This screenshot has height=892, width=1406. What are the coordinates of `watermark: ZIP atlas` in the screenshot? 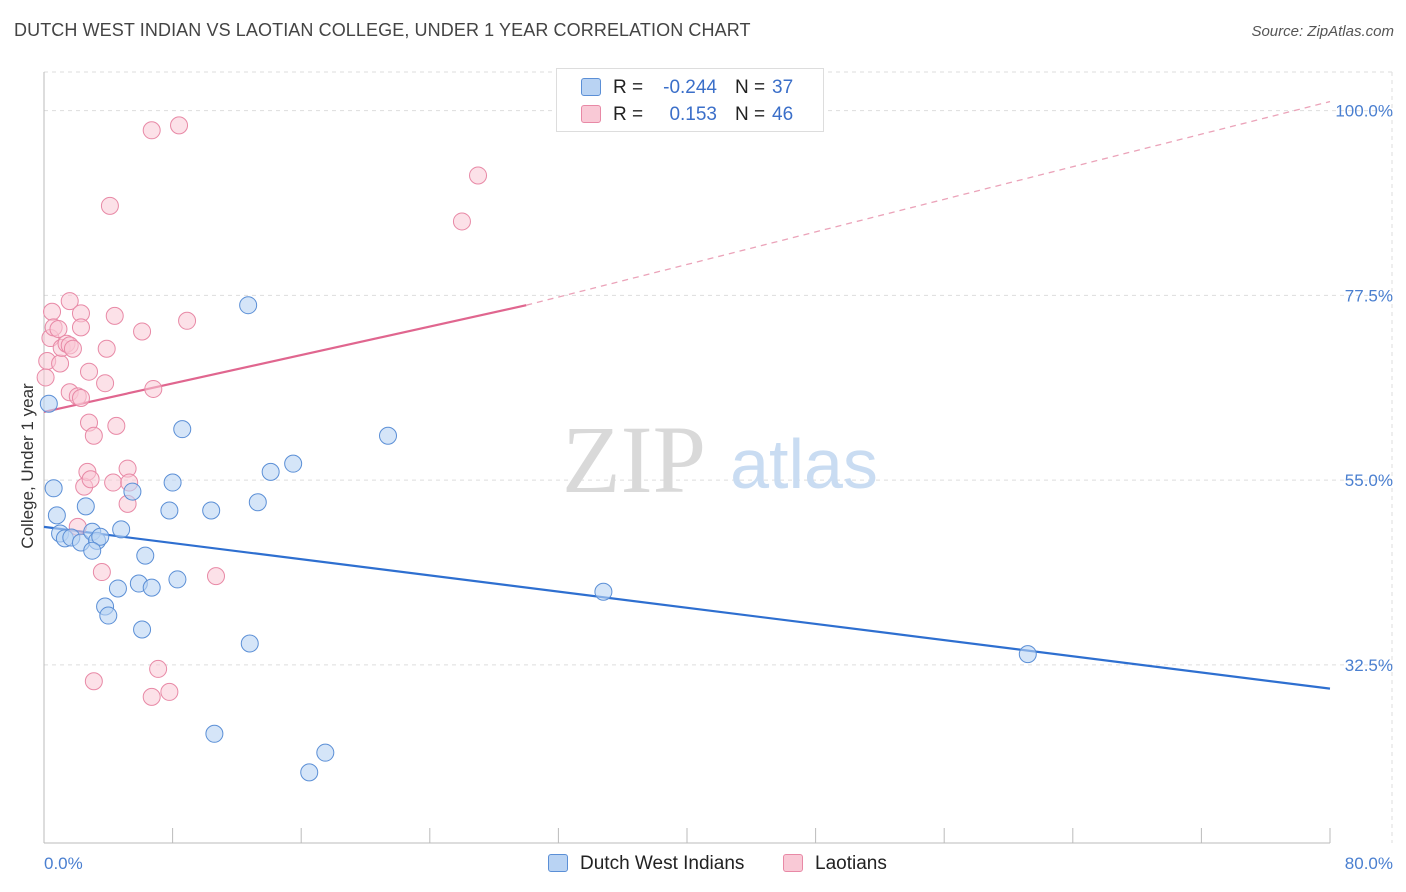 It's located at (720, 459).